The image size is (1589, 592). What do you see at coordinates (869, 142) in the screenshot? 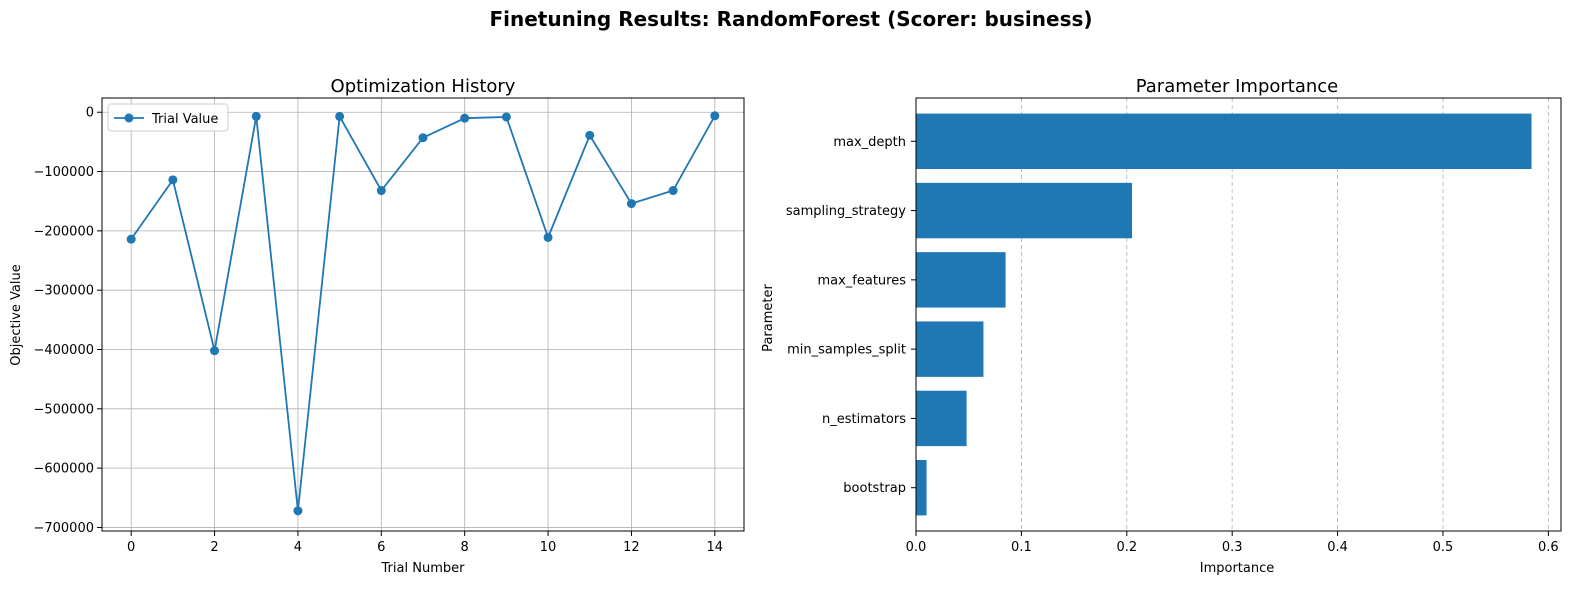
I see `bar-chart-y-tick-label: max_depth` at bounding box center [869, 142].